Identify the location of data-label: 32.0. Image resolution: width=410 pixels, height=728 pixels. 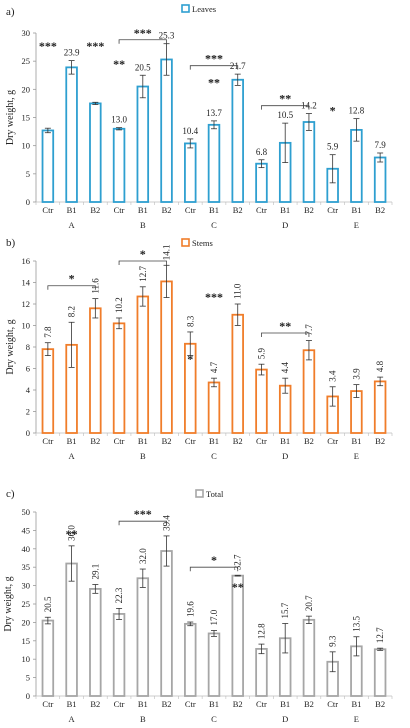
(143, 556).